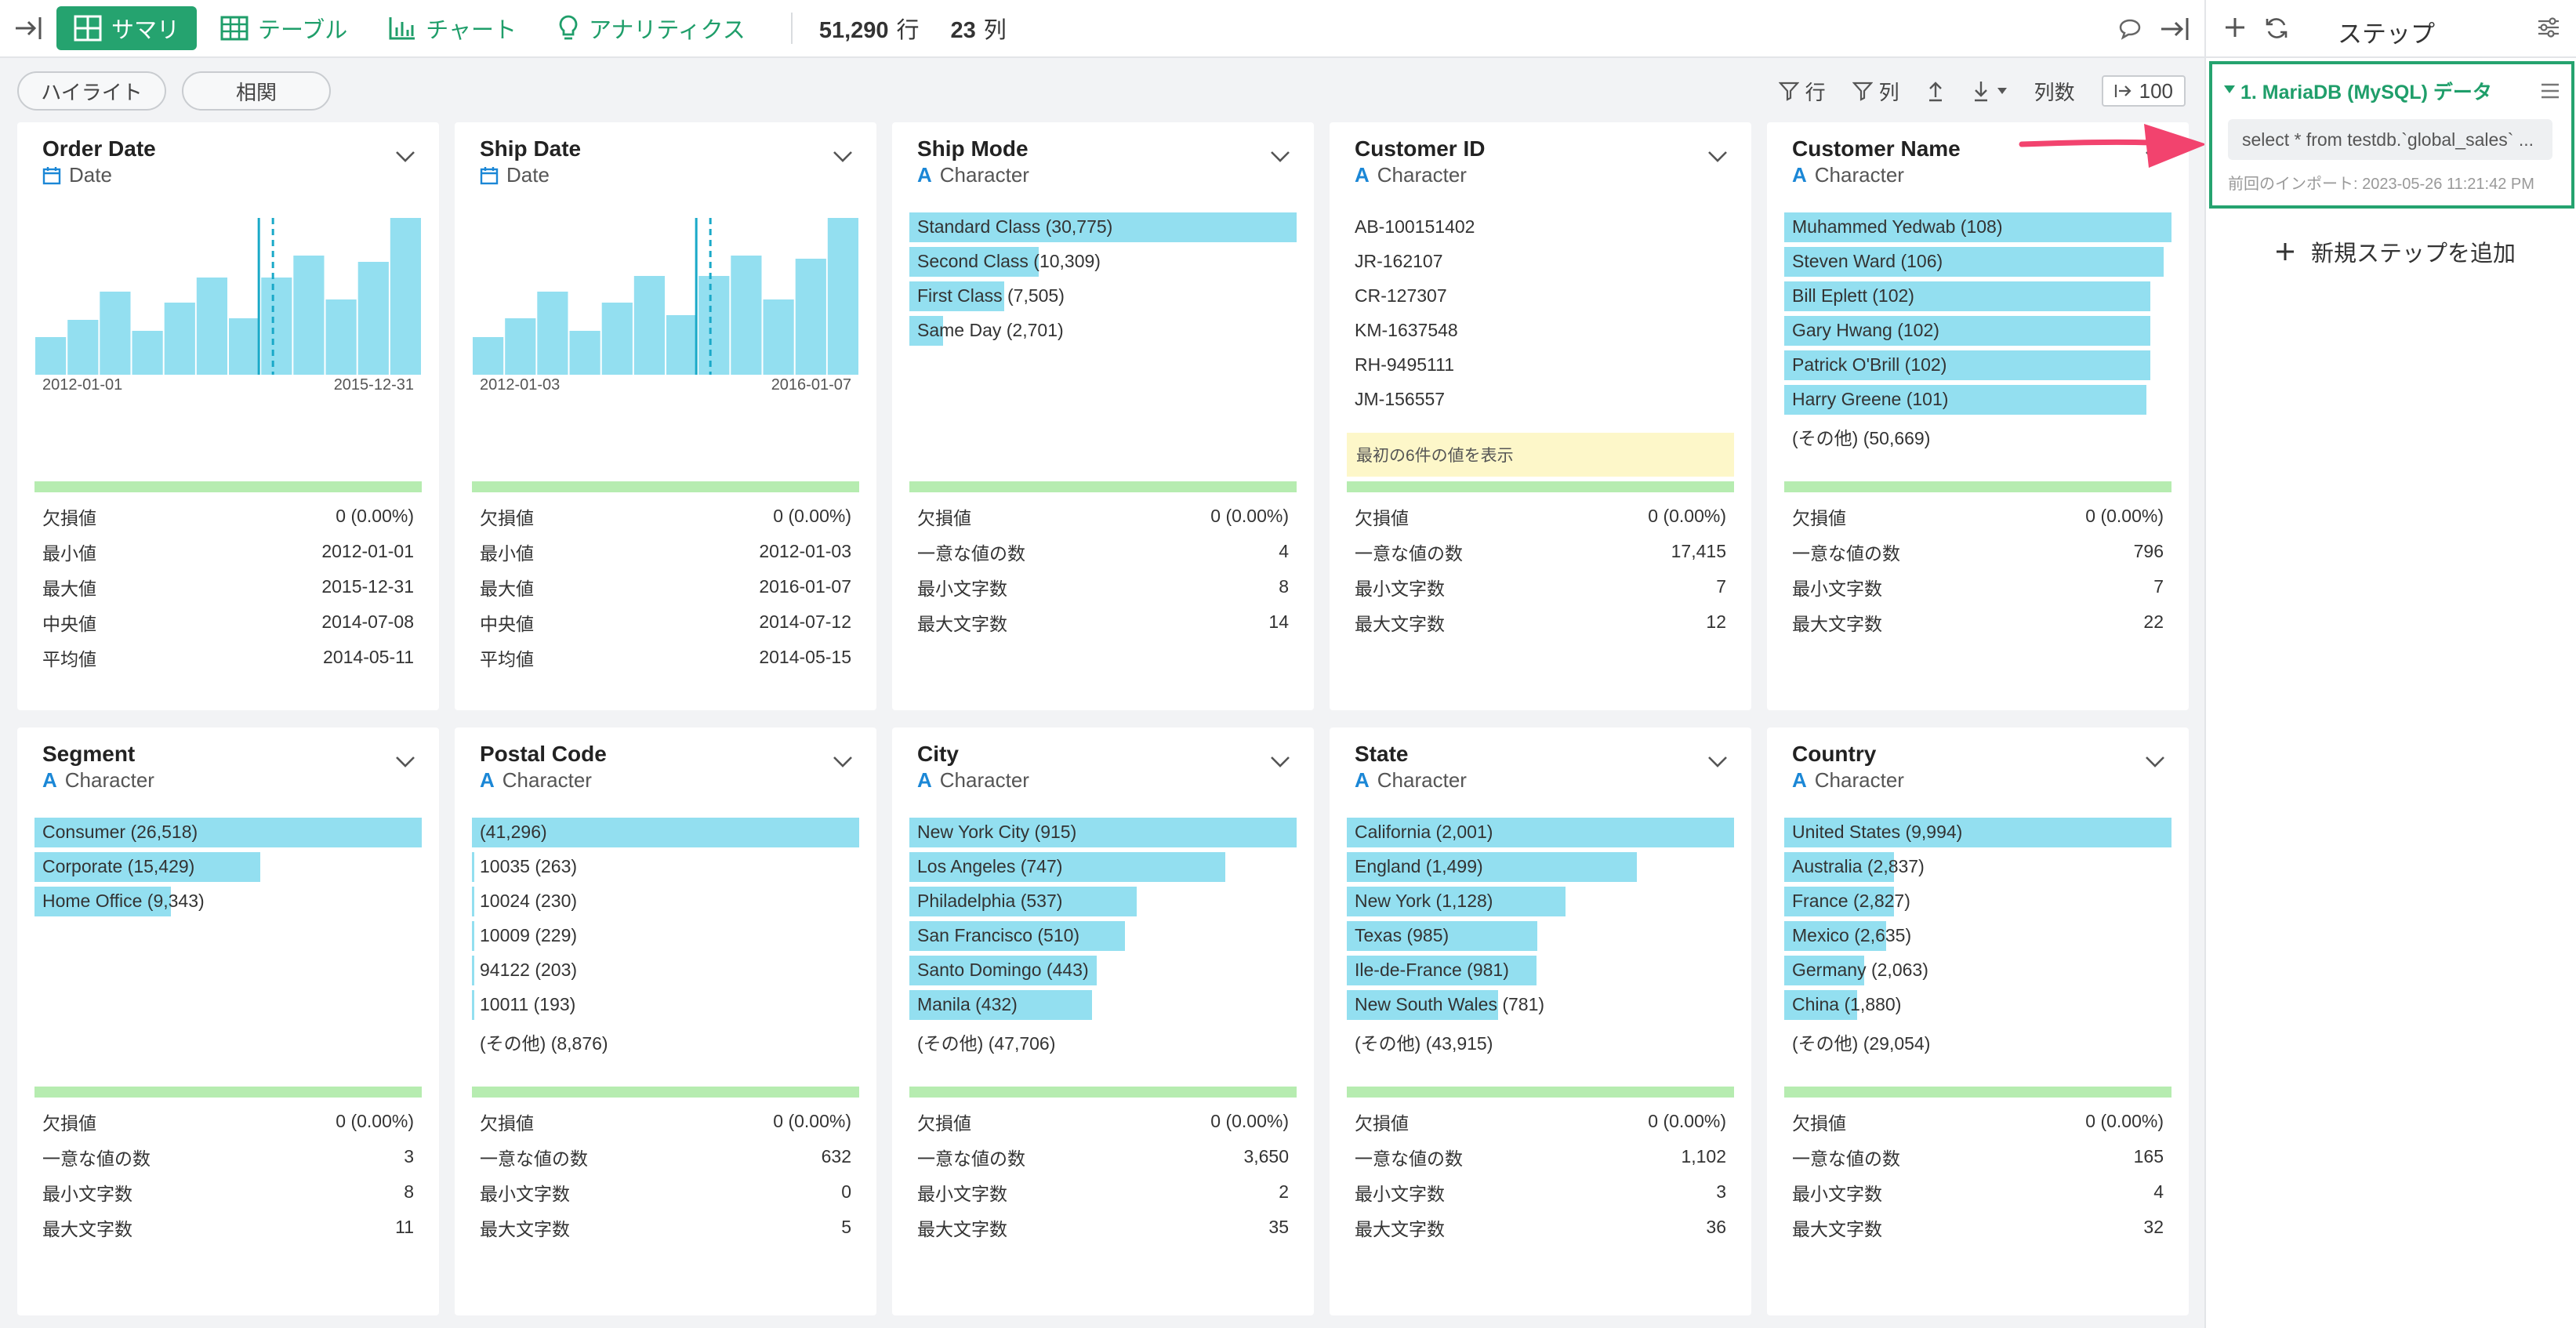 Image resolution: width=2576 pixels, height=1328 pixels. Describe the element at coordinates (665, 971) in the screenshot. I see `frequency-row: 94122 (203)` at that location.